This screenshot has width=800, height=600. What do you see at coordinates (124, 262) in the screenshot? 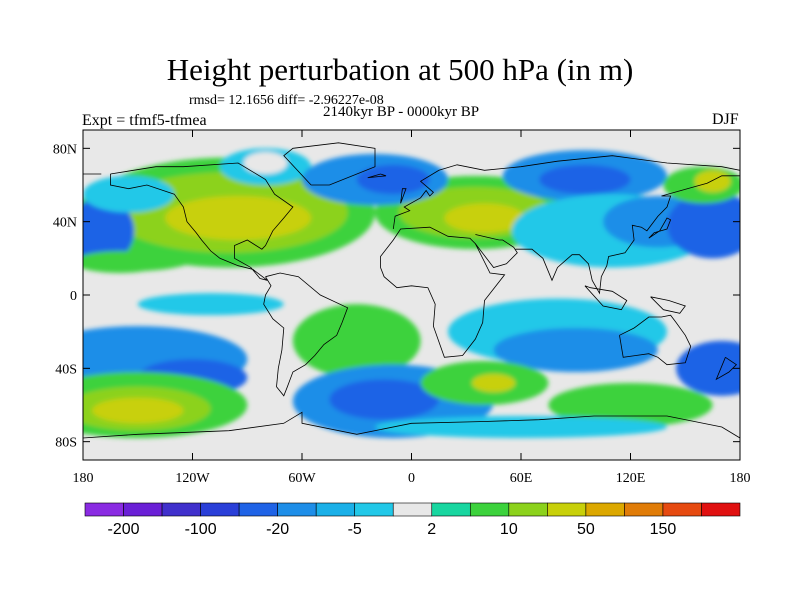
I see `field-blob-tropic-green` at bounding box center [124, 262].